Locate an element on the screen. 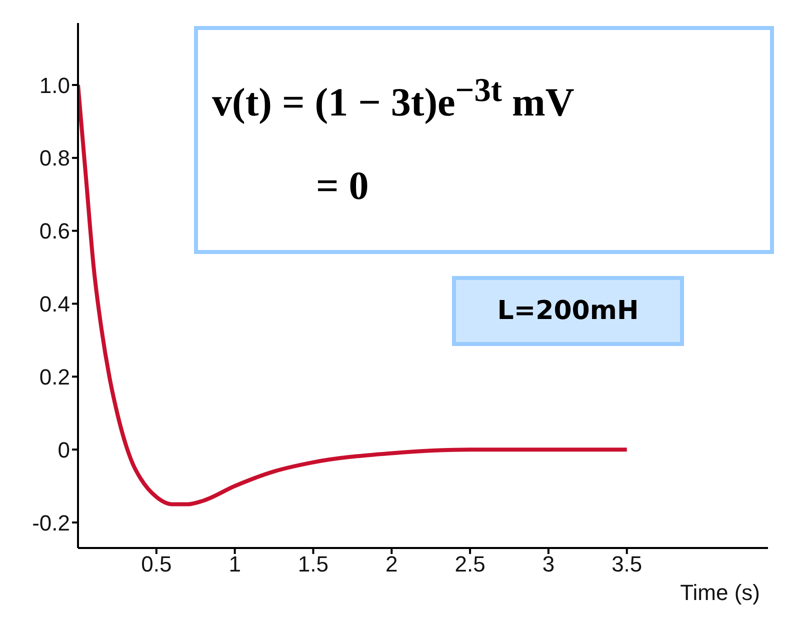  annotation: = 0 is located at coordinates (342, 185).